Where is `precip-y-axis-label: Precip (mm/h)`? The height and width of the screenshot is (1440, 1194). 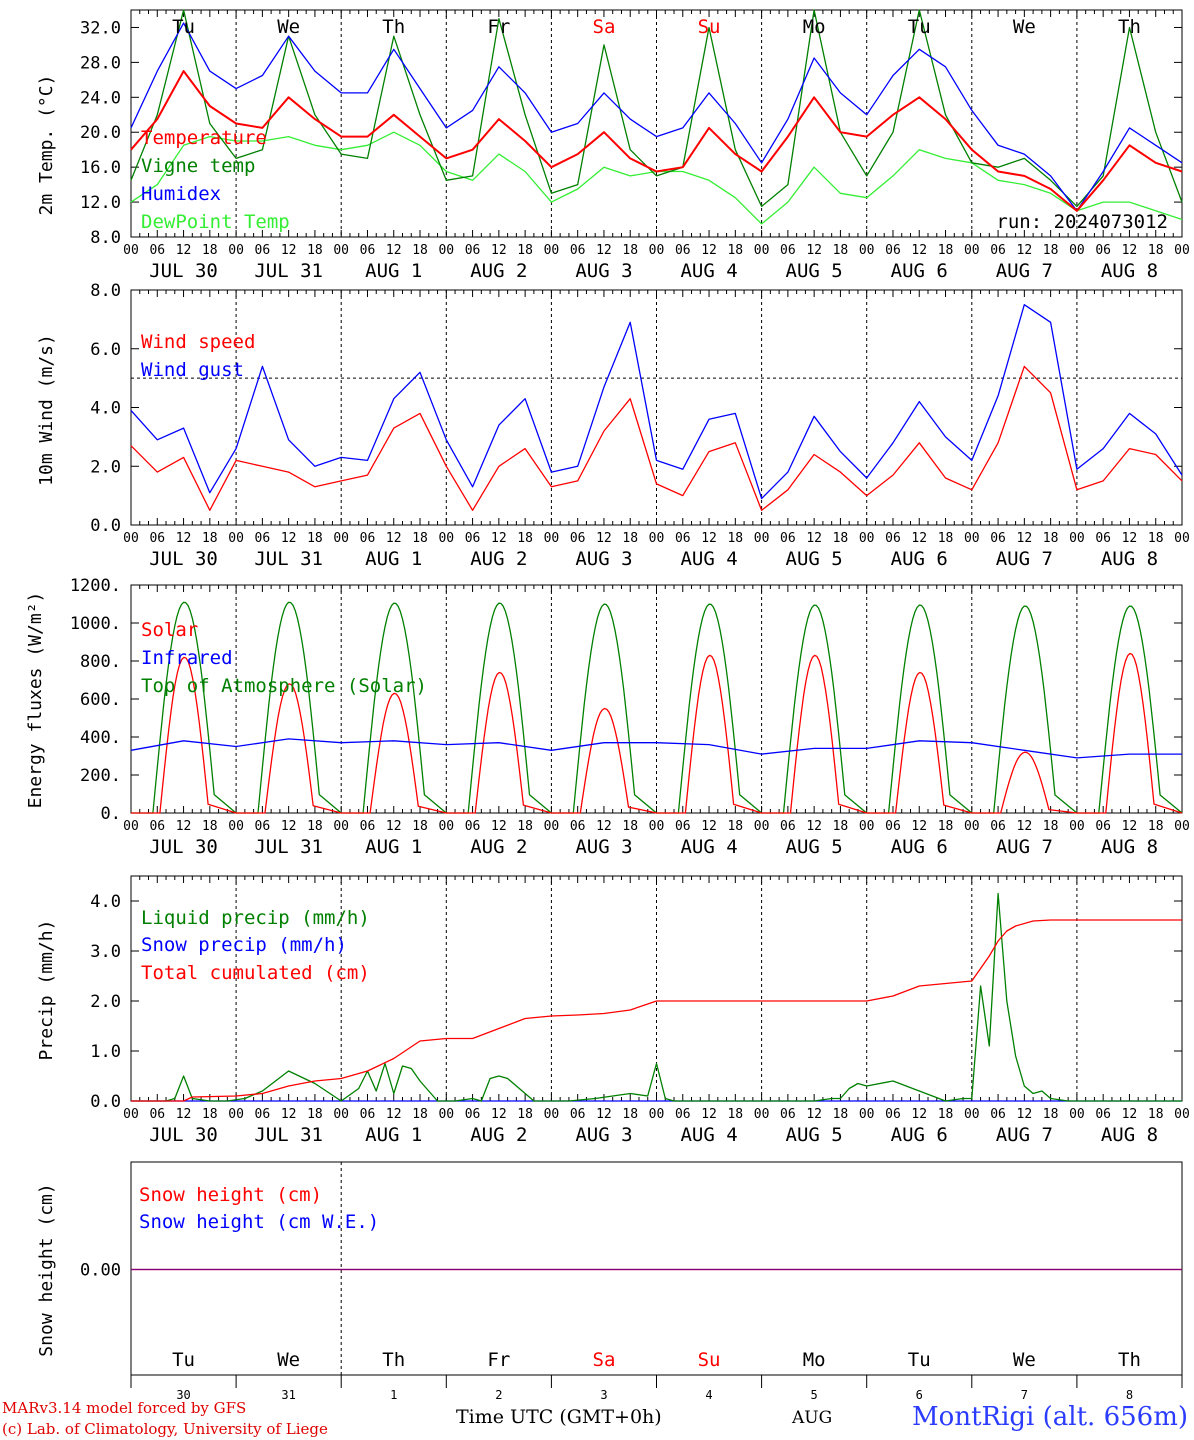 precip-y-axis-label: Precip (mm/h) is located at coordinates (46, 990).